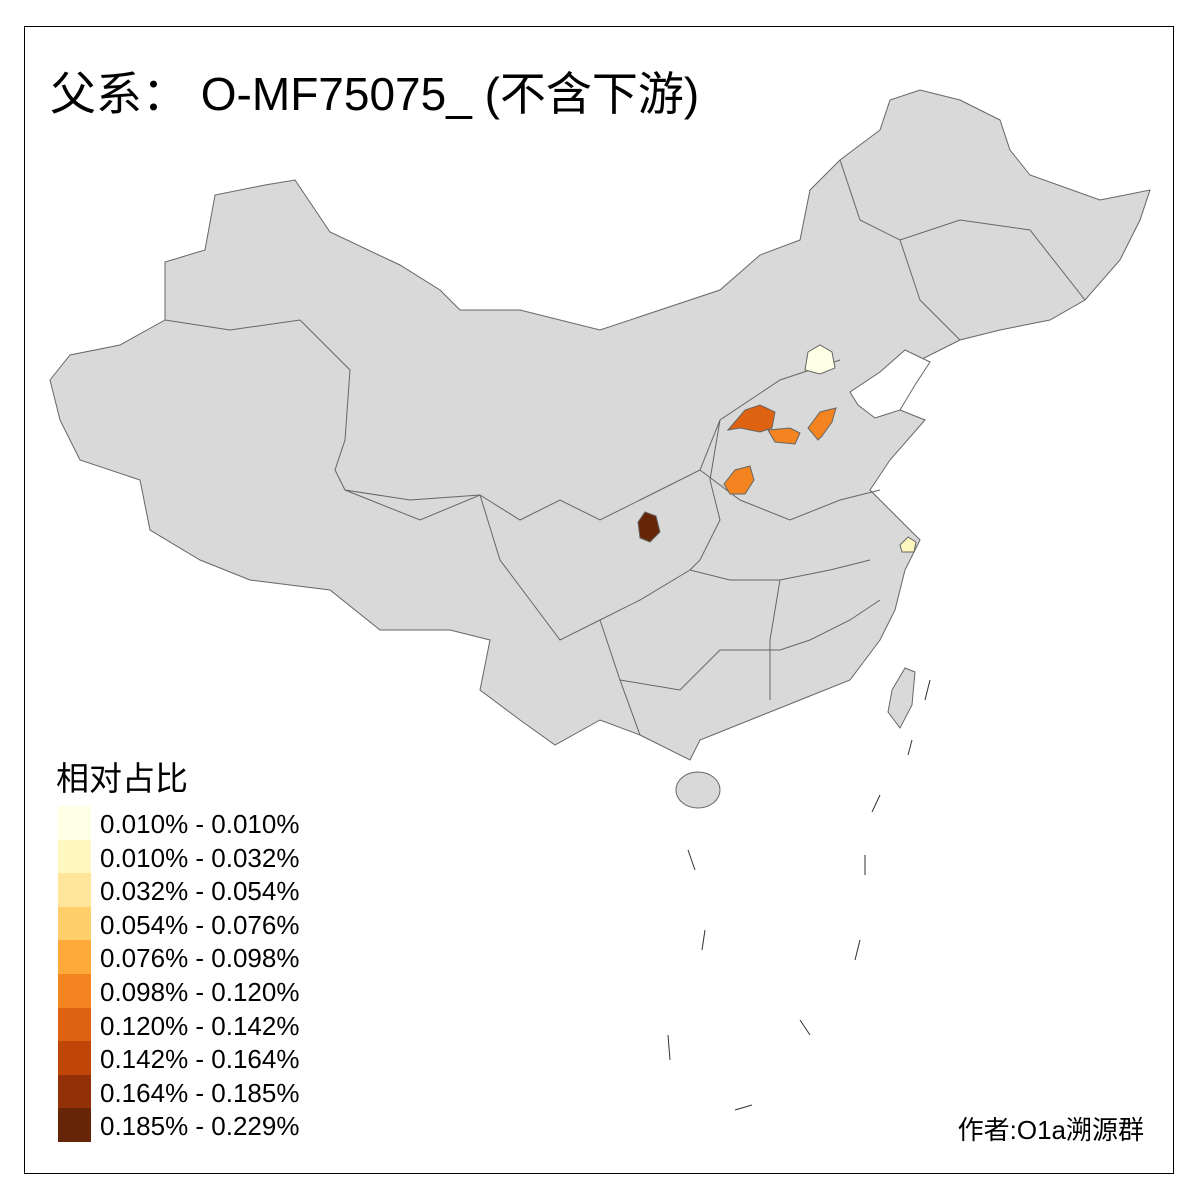 The width and height of the screenshot is (1200, 1200). I want to click on legend-label: 0.185% - 0.229%, so click(200, 1126).